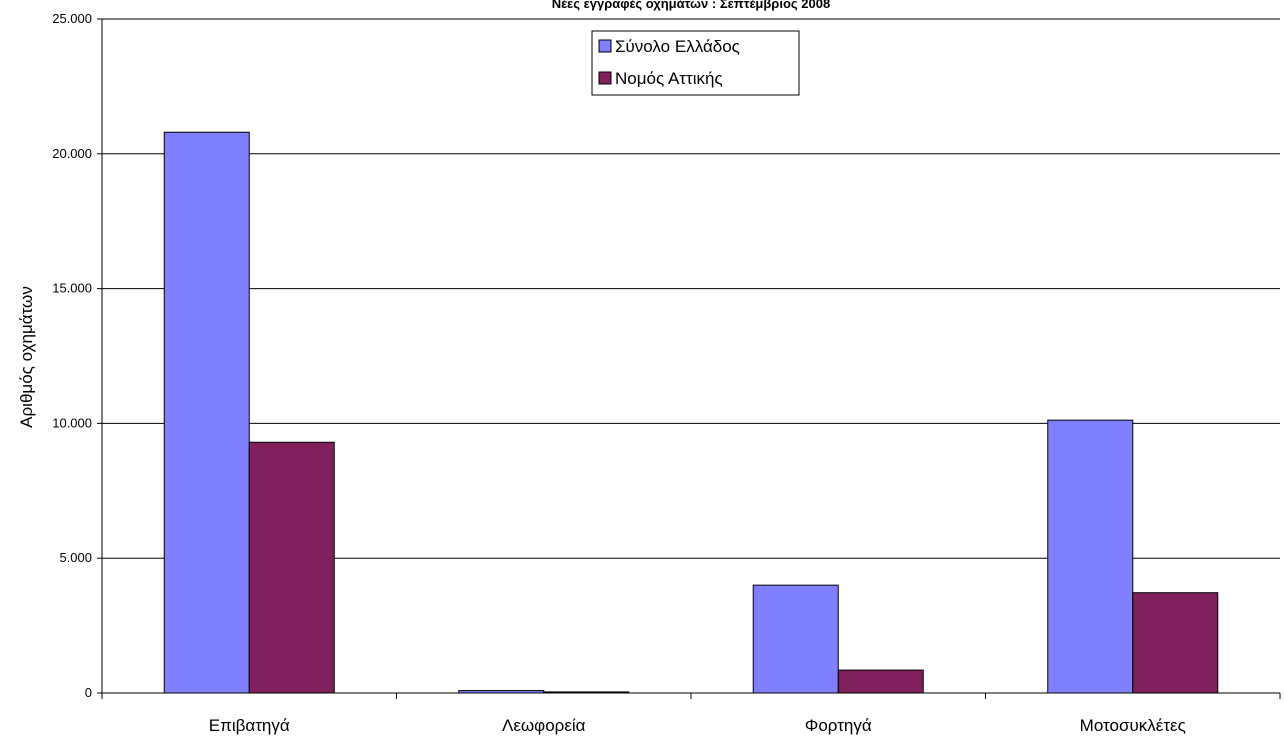  I want to click on y-tick-labels: 0 5.000 10.000 15.000 20.000 25.000, so click(72, 355).